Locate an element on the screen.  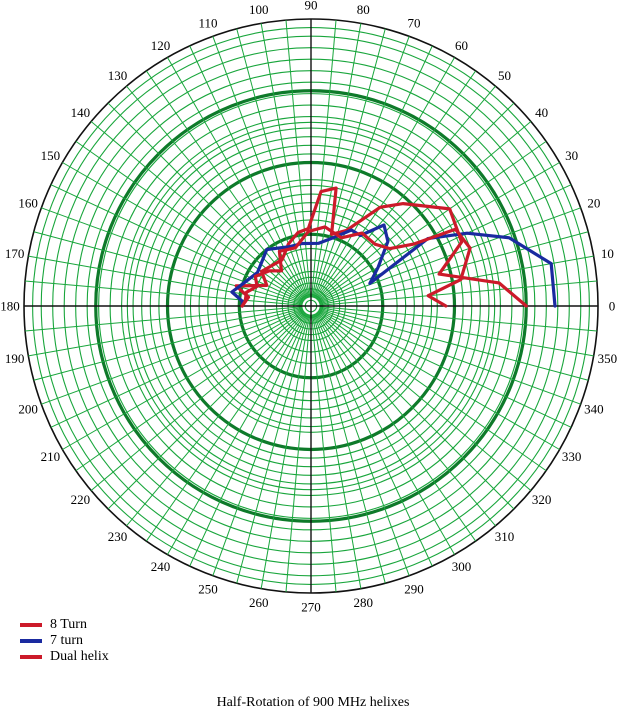
angle-tick-label: 290 is located at coordinates (414, 588).